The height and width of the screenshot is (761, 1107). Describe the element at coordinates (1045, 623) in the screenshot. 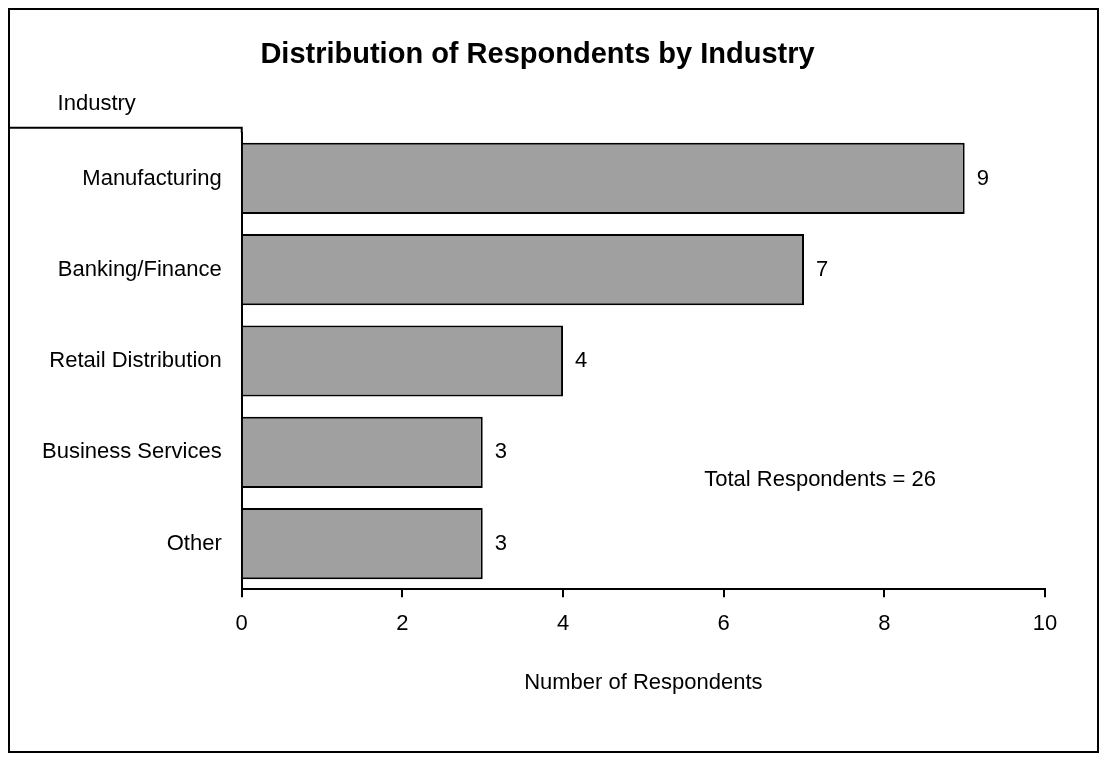

I see `x-tick-label: 10` at that location.